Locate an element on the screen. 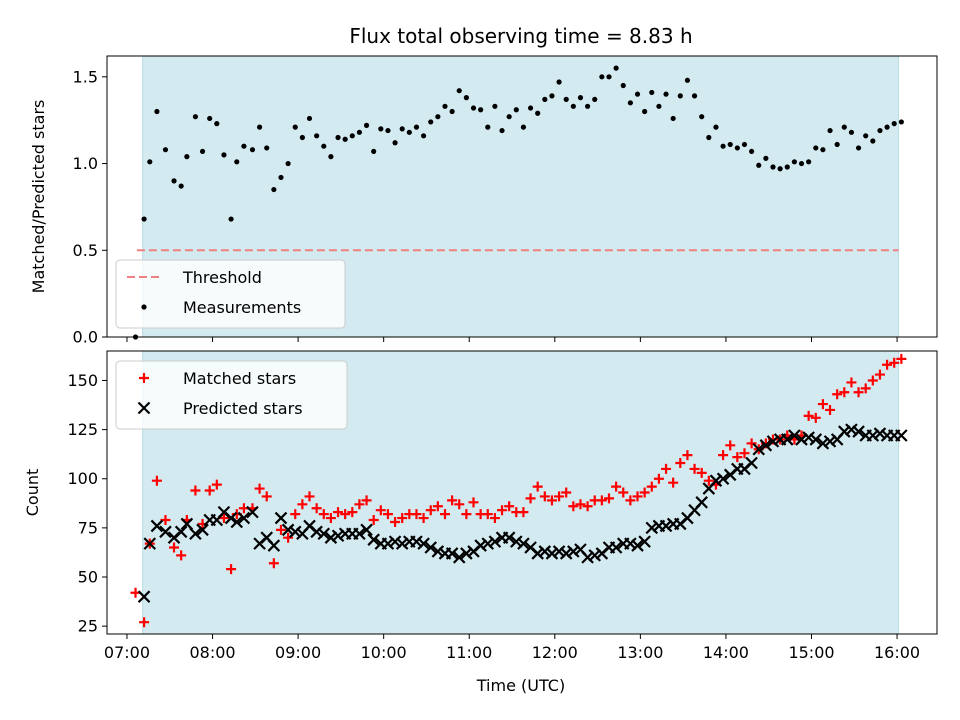 The image size is (960, 720). y-tick-label: 75 is located at coordinates (88, 527).